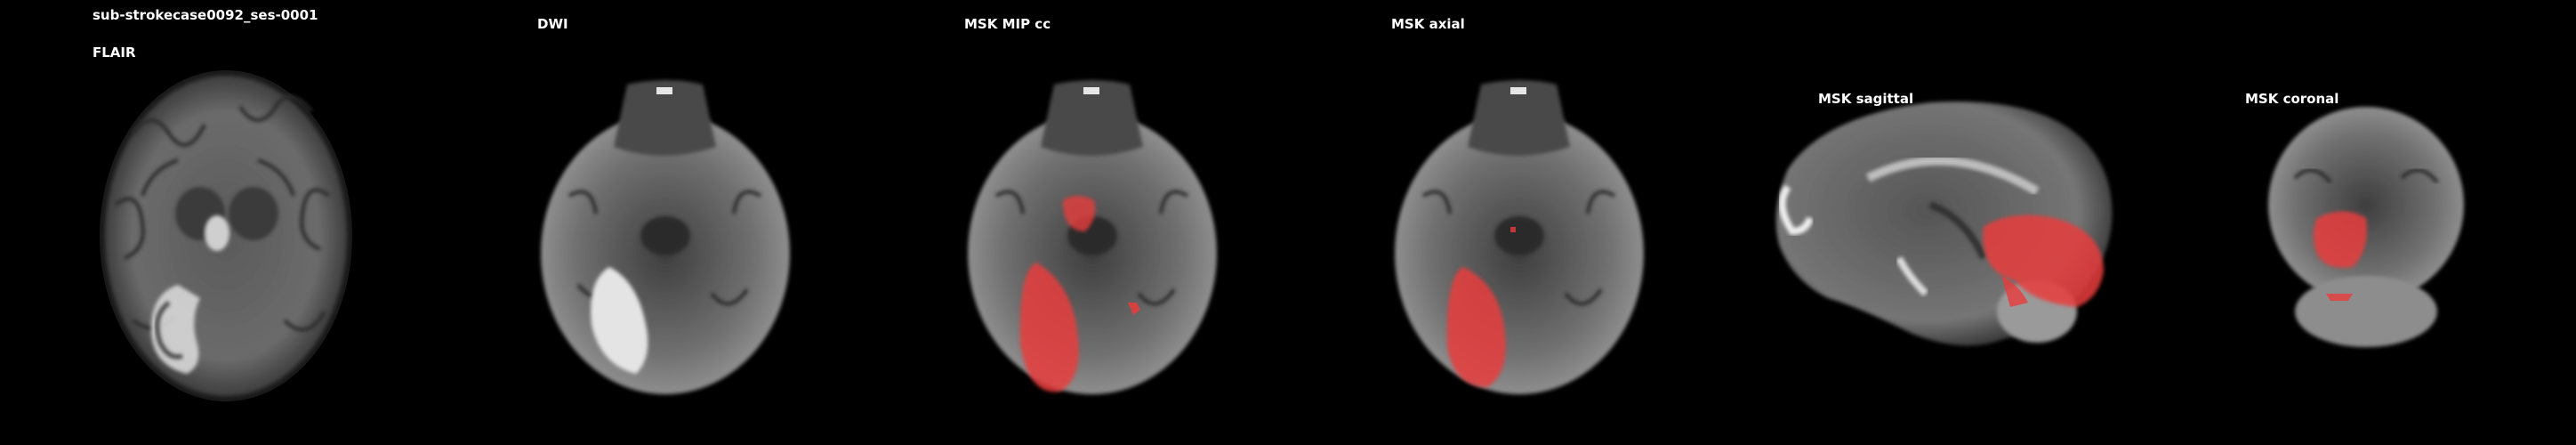 The width and height of the screenshot is (2576, 445). Describe the element at coordinates (1092, 237) in the screenshot. I see `msk-mip-image` at that location.